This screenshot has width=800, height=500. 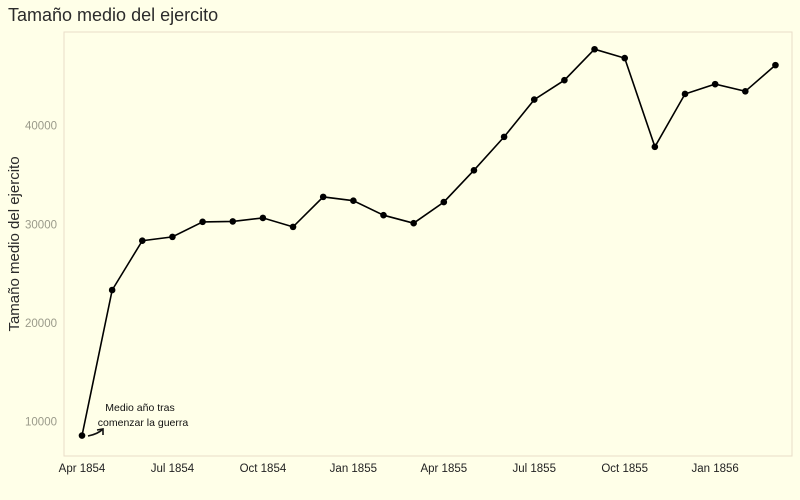 I want to click on annotation: Medio año tras comenzar la guerra, so click(x=138, y=419).